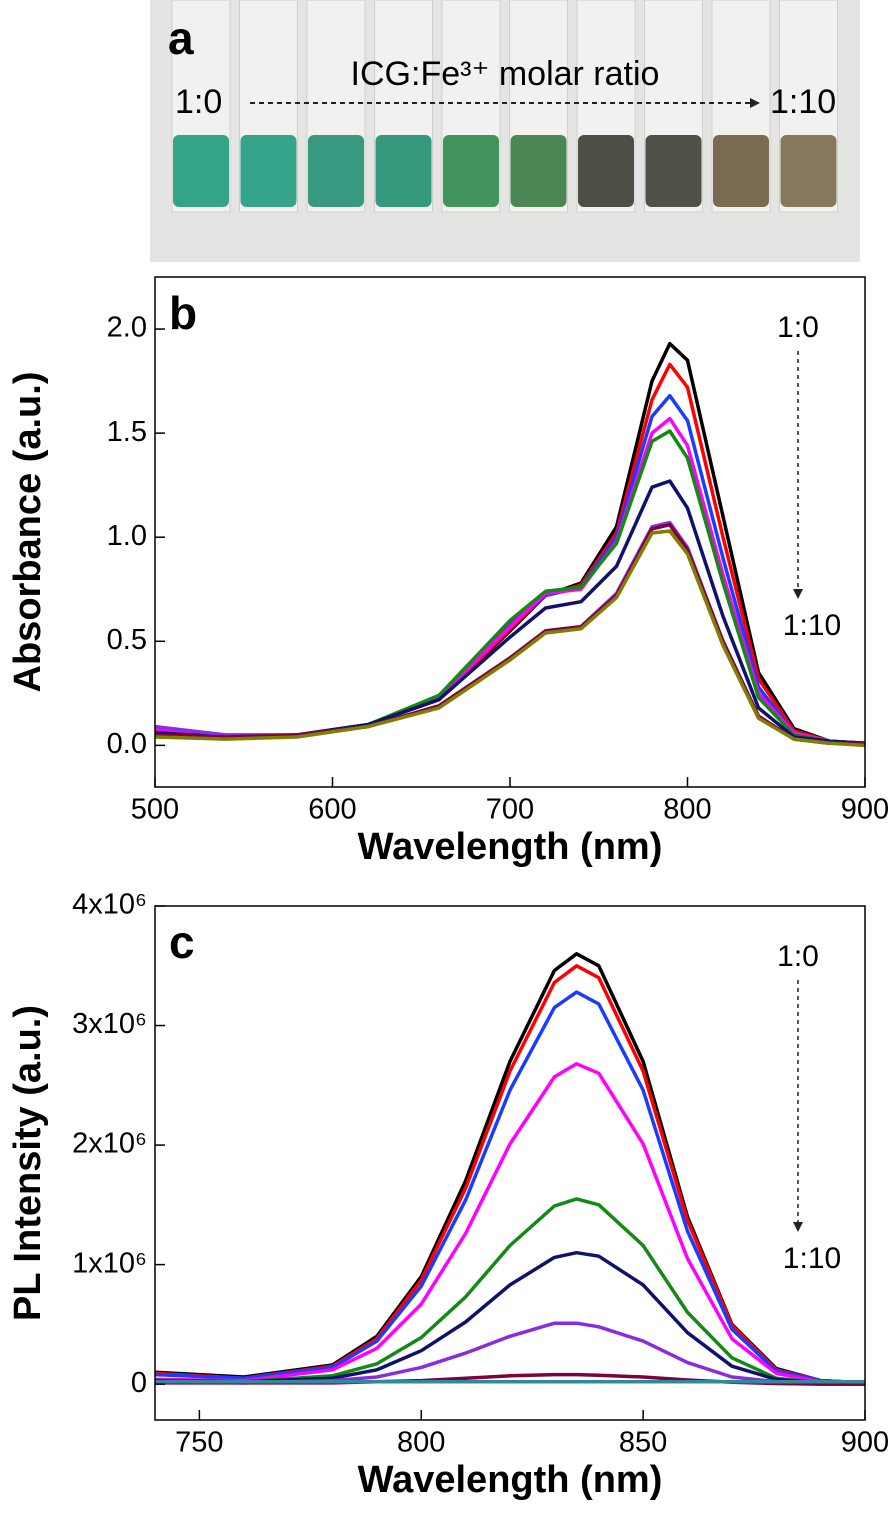  Describe the element at coordinates (181, 38) in the screenshot. I see `panel-label: a` at that location.